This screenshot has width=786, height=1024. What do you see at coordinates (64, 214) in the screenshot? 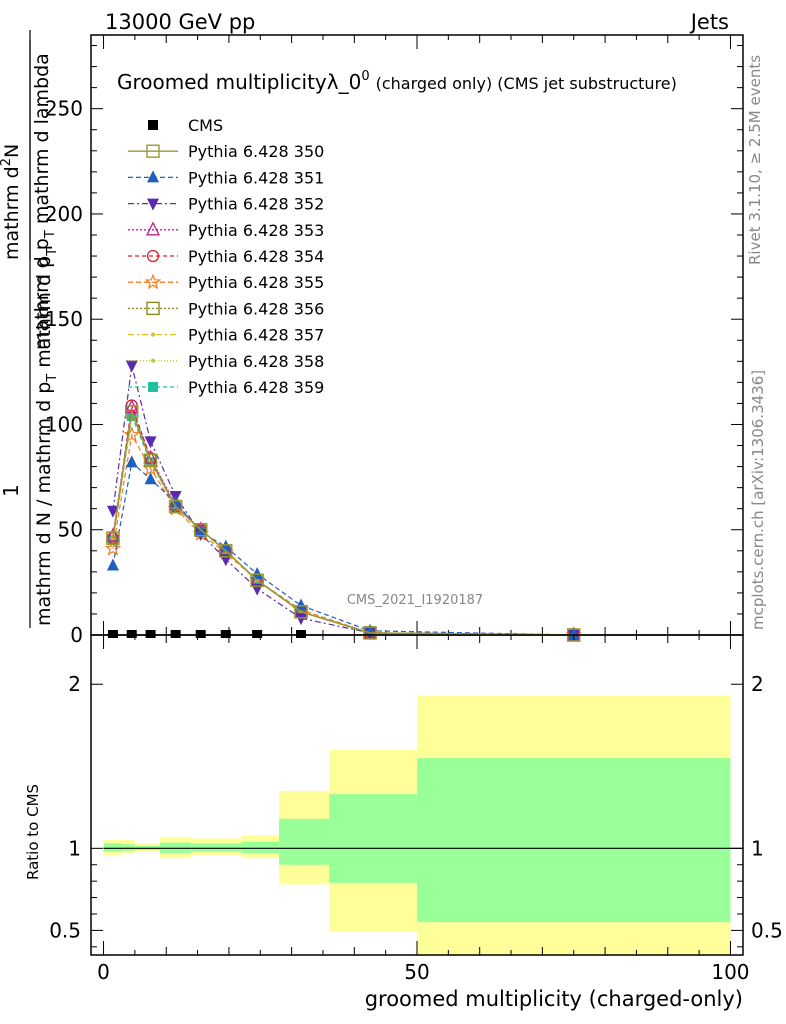
I see `y-tick-label: 200` at bounding box center [64, 214].